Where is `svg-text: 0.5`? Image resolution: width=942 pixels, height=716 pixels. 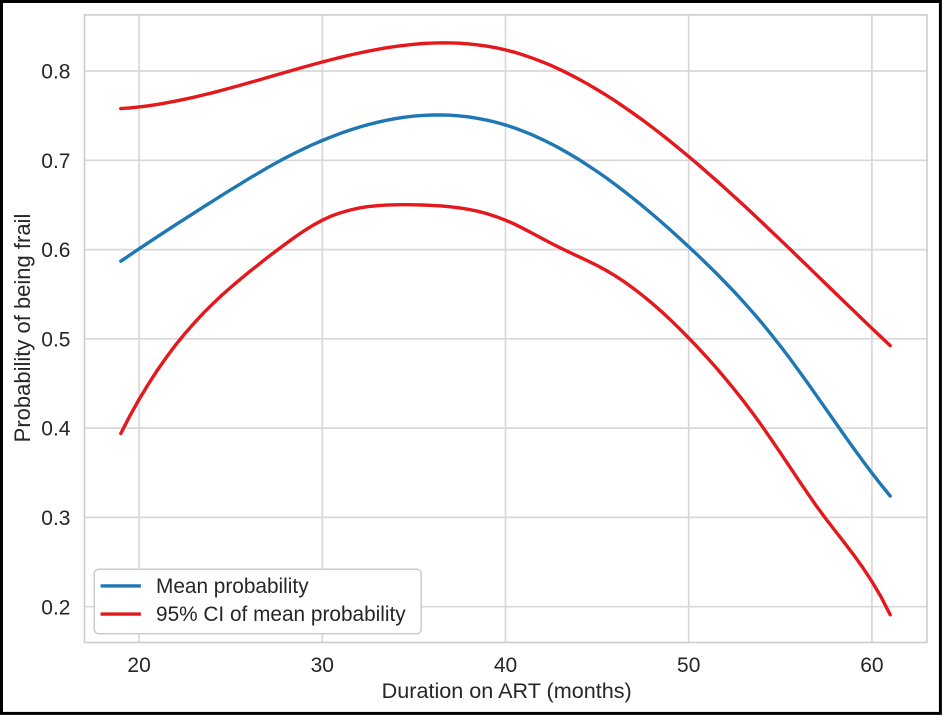 svg-text: 0.5 is located at coordinates (55, 339).